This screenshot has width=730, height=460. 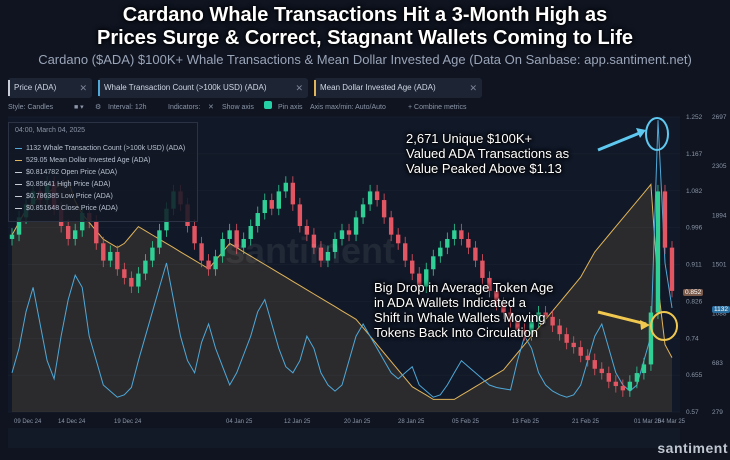 What do you see at coordinates (62, 184) in the screenshot?
I see `info-row-high: $0.85641 High Price (ADA)` at bounding box center [62, 184].